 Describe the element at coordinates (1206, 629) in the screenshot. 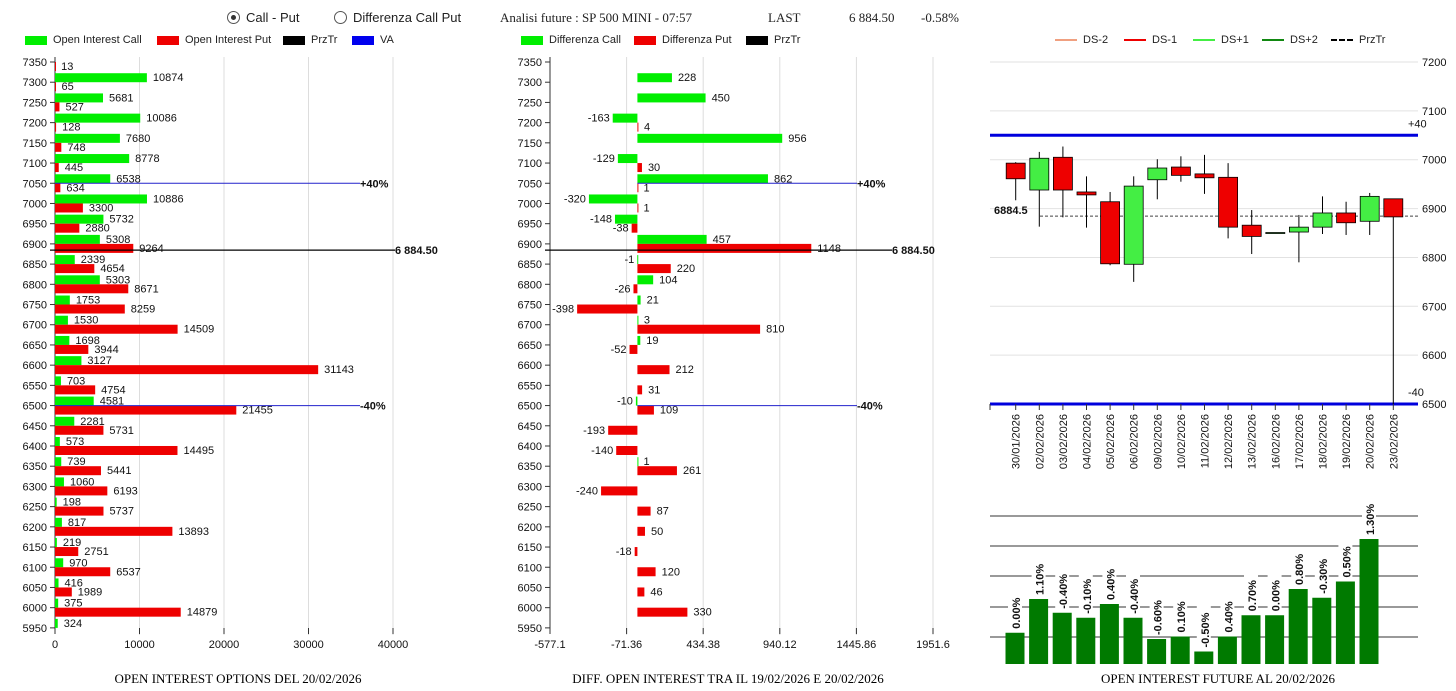

I see `bar-value-label: -0.50%` at that location.